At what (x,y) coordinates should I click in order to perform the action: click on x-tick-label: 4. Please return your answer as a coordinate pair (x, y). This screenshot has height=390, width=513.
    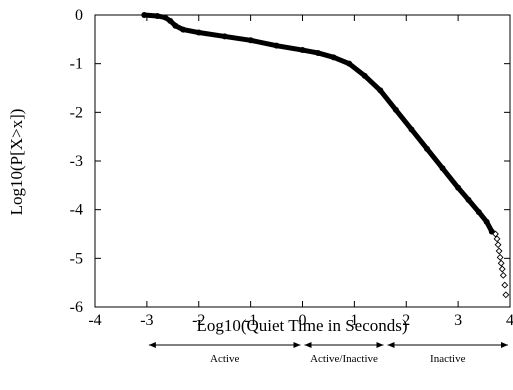
    Looking at the image, I should click on (509, 320).